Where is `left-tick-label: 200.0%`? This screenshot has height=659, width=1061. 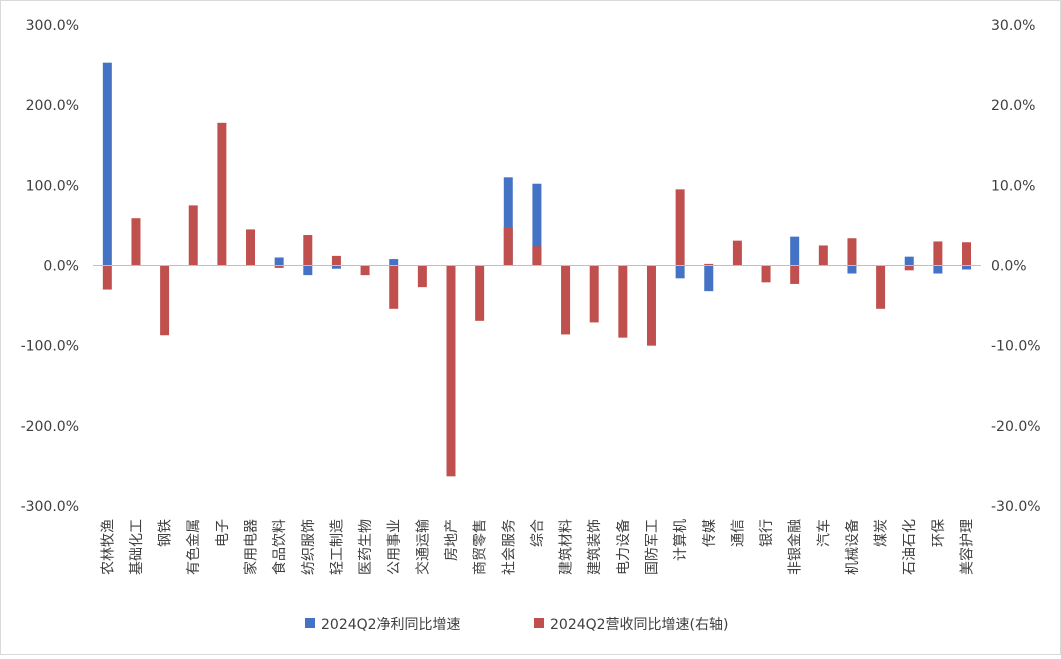
left-tick-label: 200.0% is located at coordinates (52, 106).